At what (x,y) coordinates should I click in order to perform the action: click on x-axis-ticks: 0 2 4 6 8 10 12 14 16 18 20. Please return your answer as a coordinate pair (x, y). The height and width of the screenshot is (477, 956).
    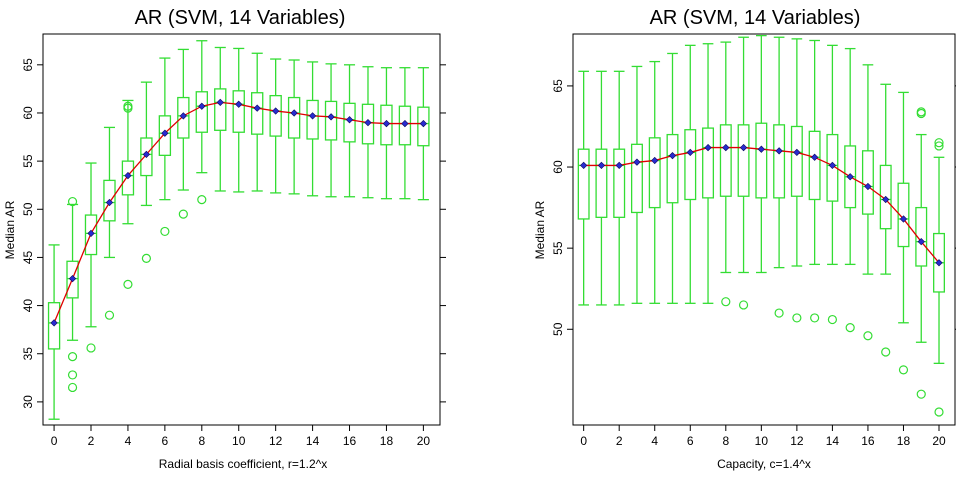
    Looking at the image, I should click on (763, 436).